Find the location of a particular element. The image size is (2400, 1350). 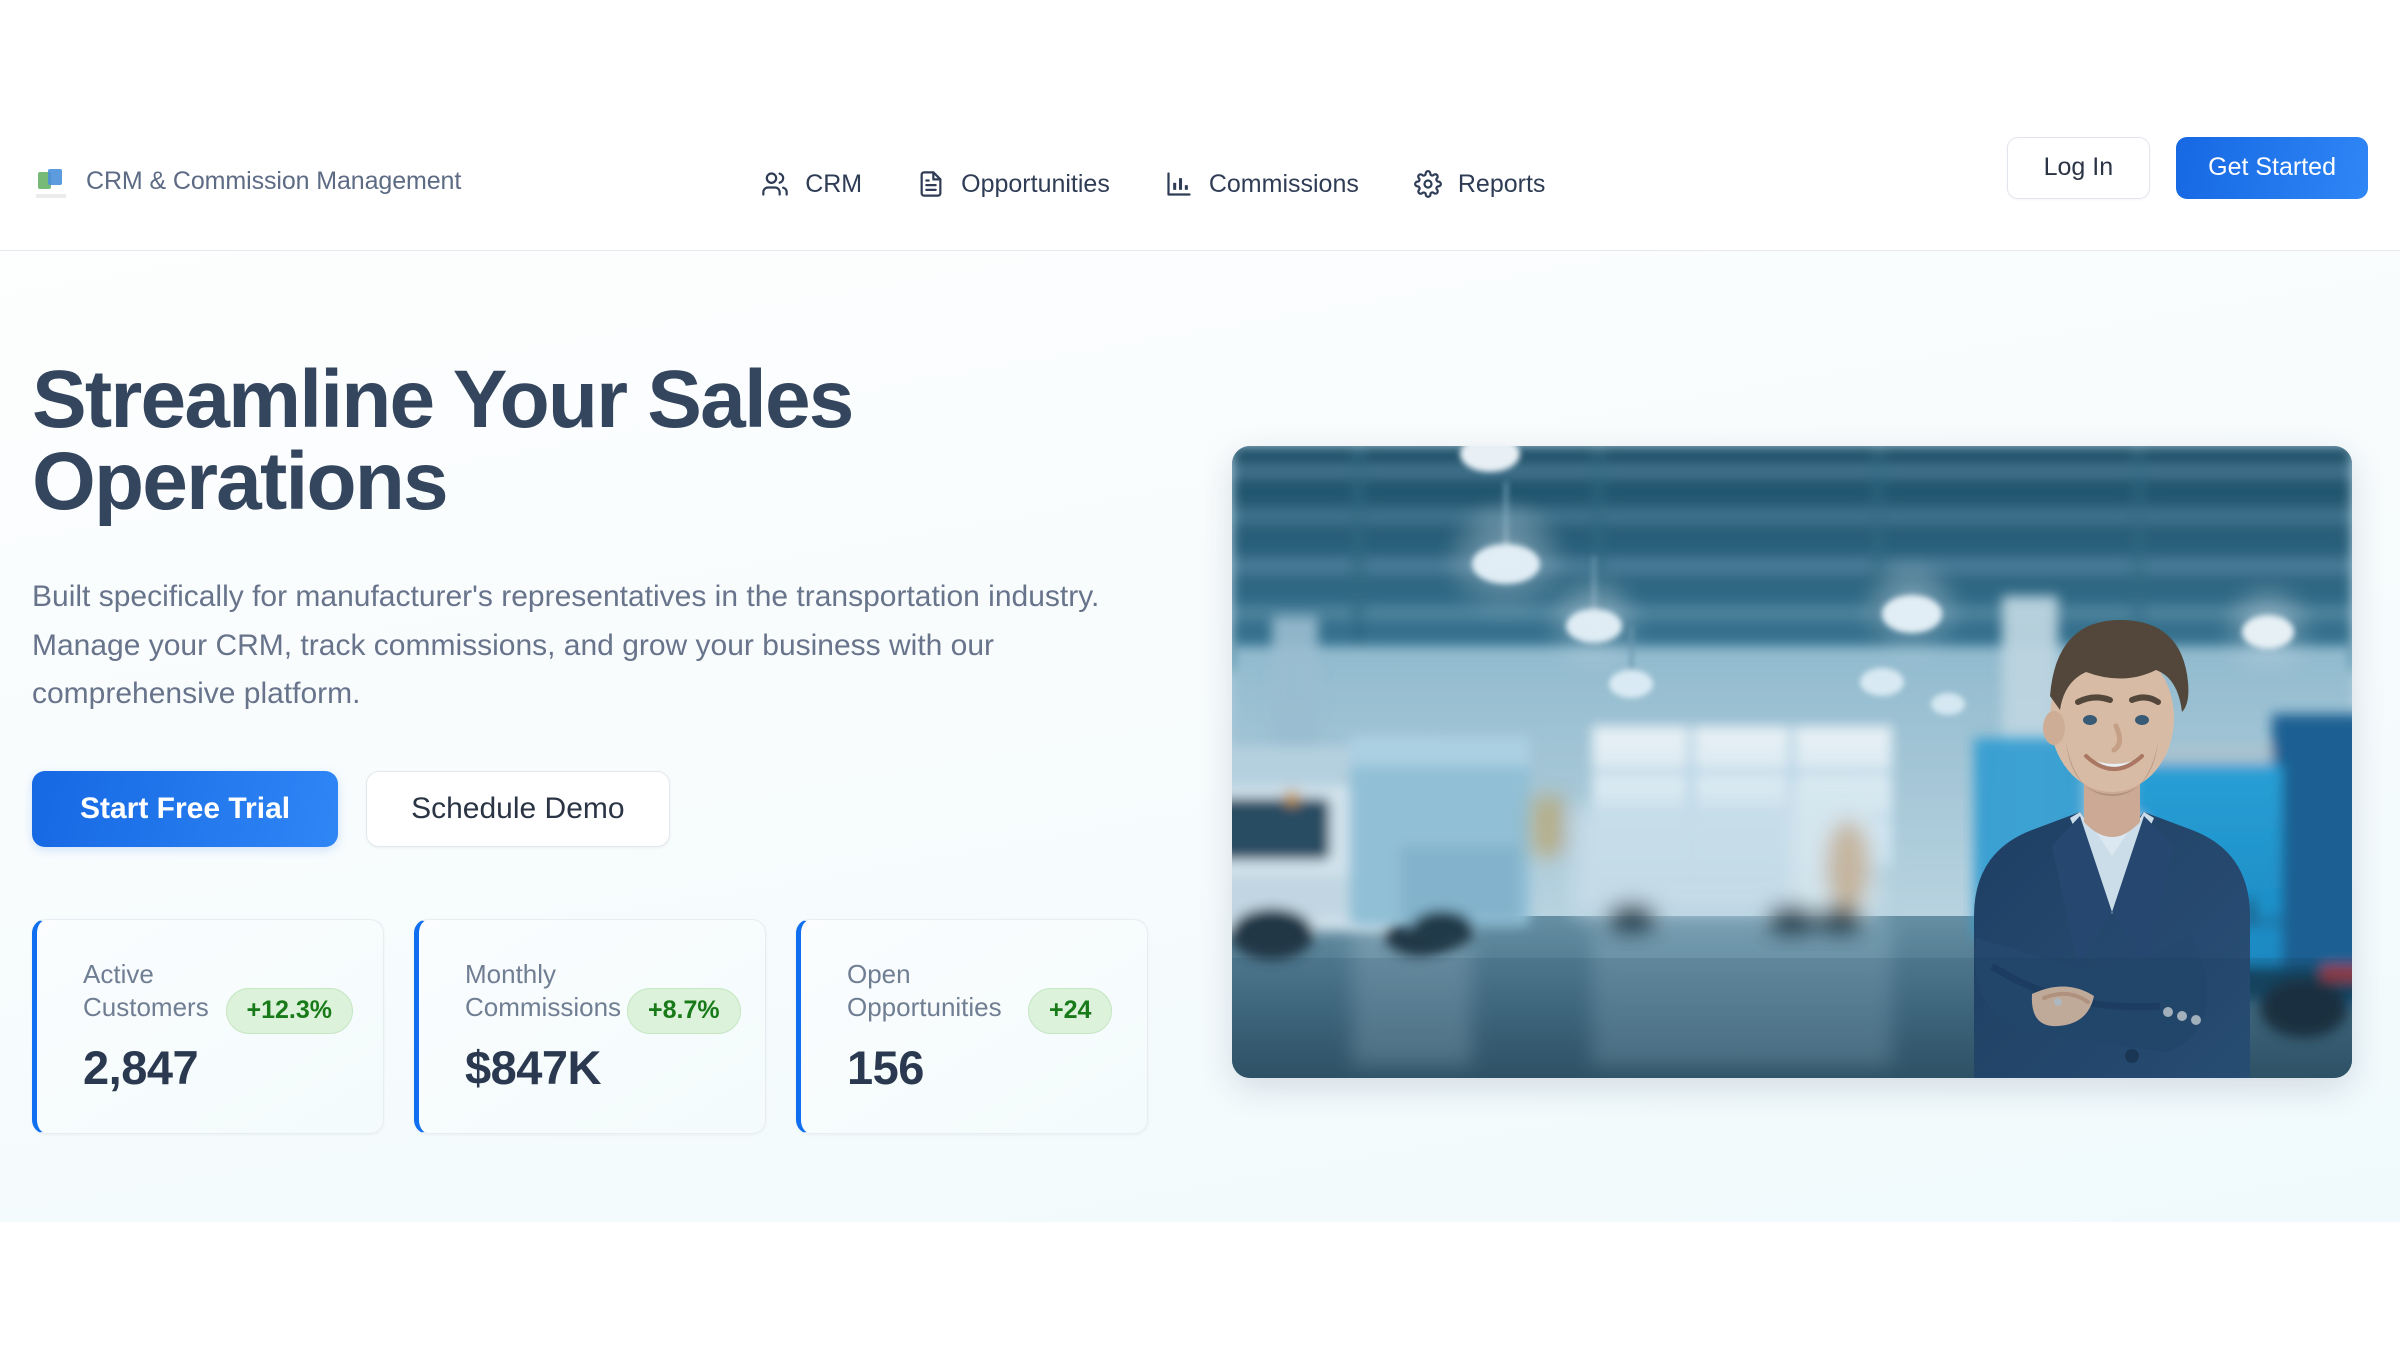

stat-value: 2,847 is located at coordinates (141, 1067).